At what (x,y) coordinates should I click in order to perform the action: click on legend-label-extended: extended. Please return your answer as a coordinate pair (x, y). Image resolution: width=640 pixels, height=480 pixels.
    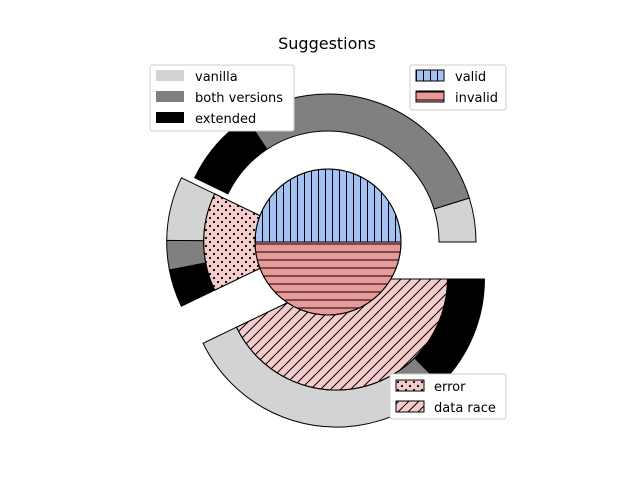
    Looking at the image, I should click on (225, 119).